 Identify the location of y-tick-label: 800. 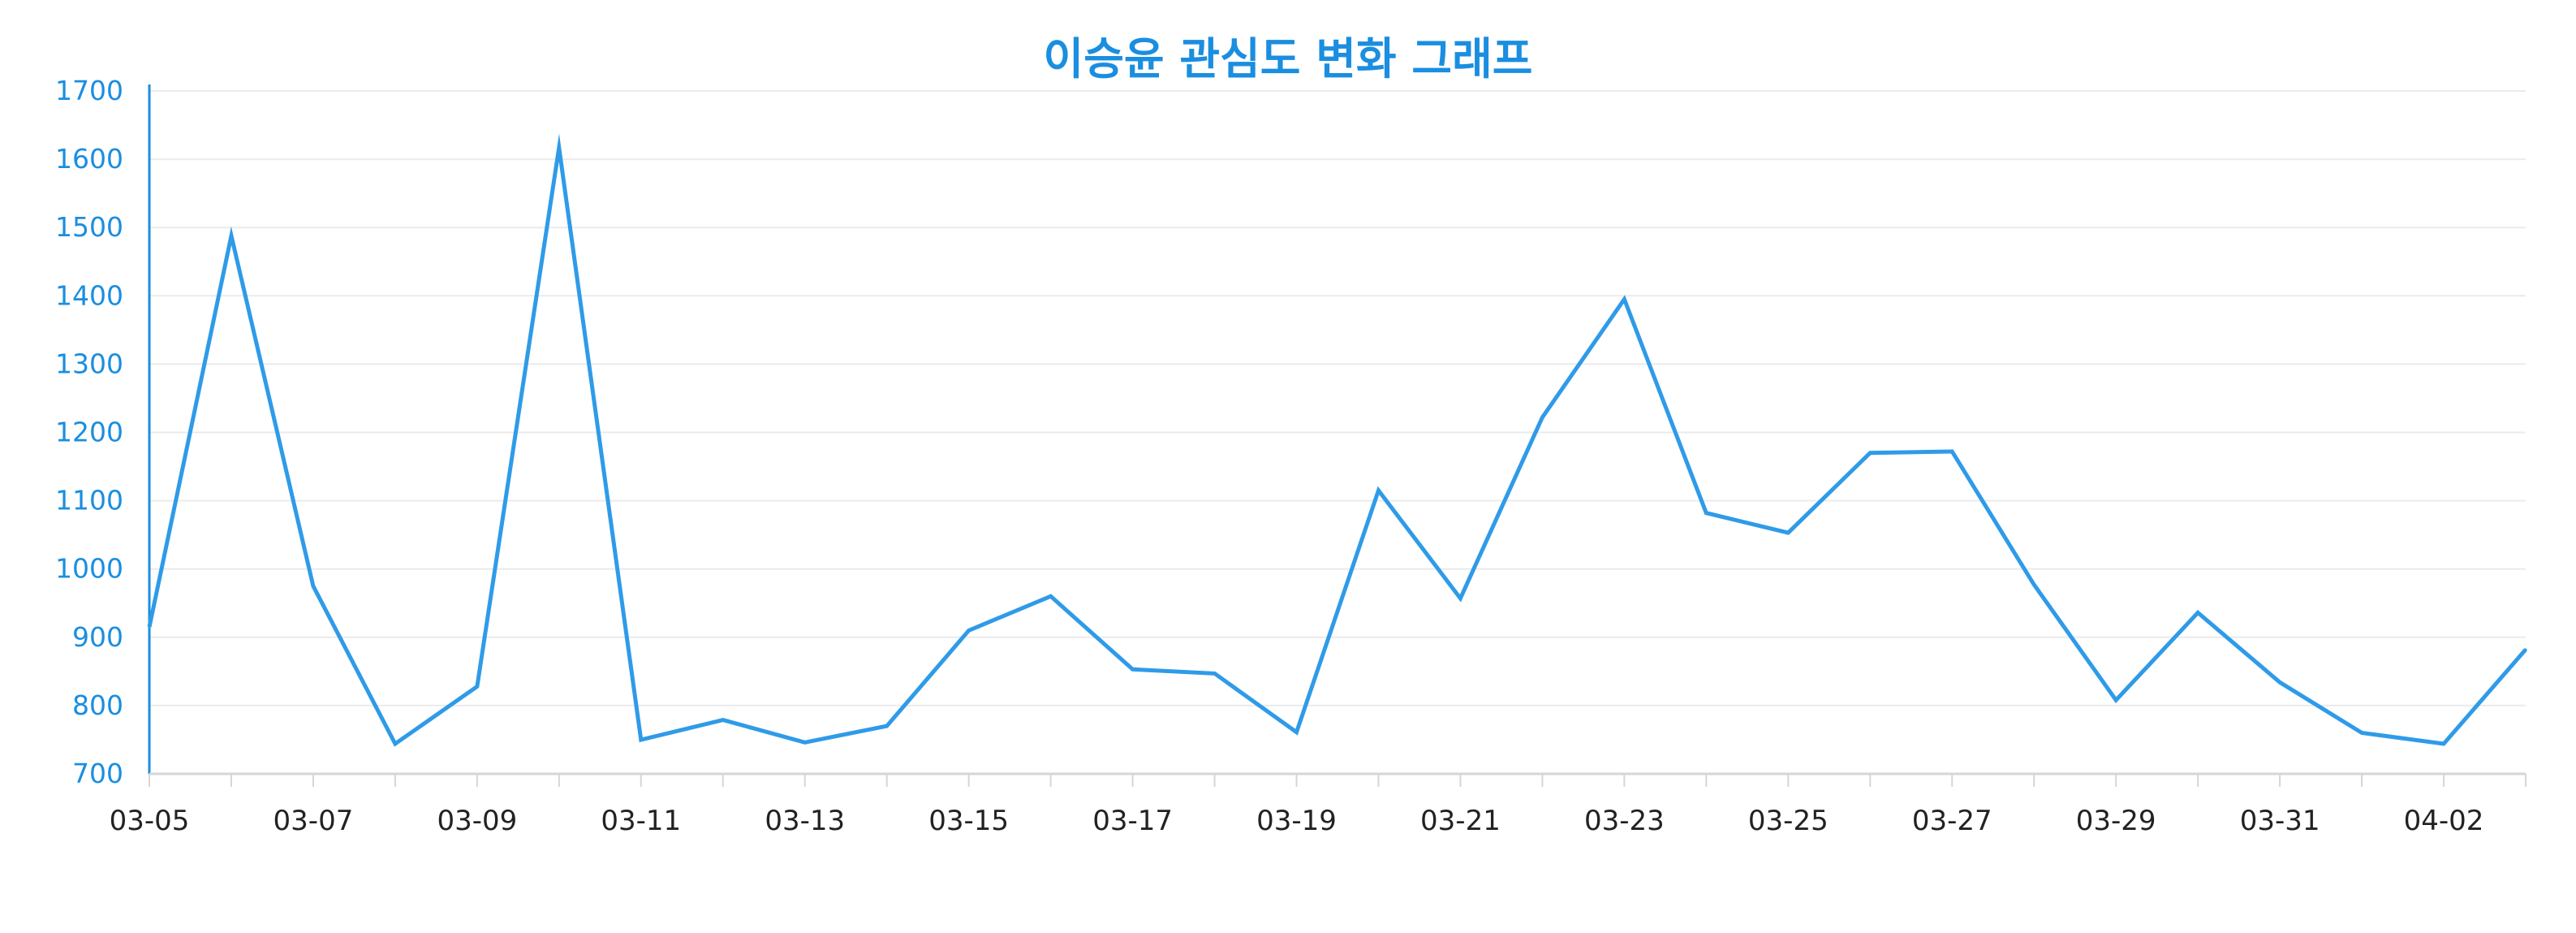
(98, 705).